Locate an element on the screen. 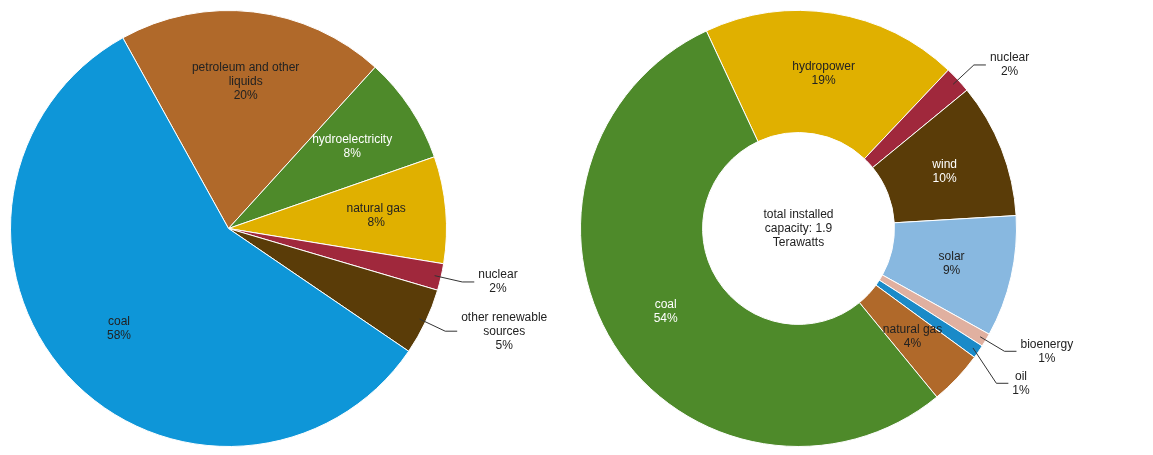 The width and height of the screenshot is (1153, 455). slice-label: other renewable sources is located at coordinates (504, 323).